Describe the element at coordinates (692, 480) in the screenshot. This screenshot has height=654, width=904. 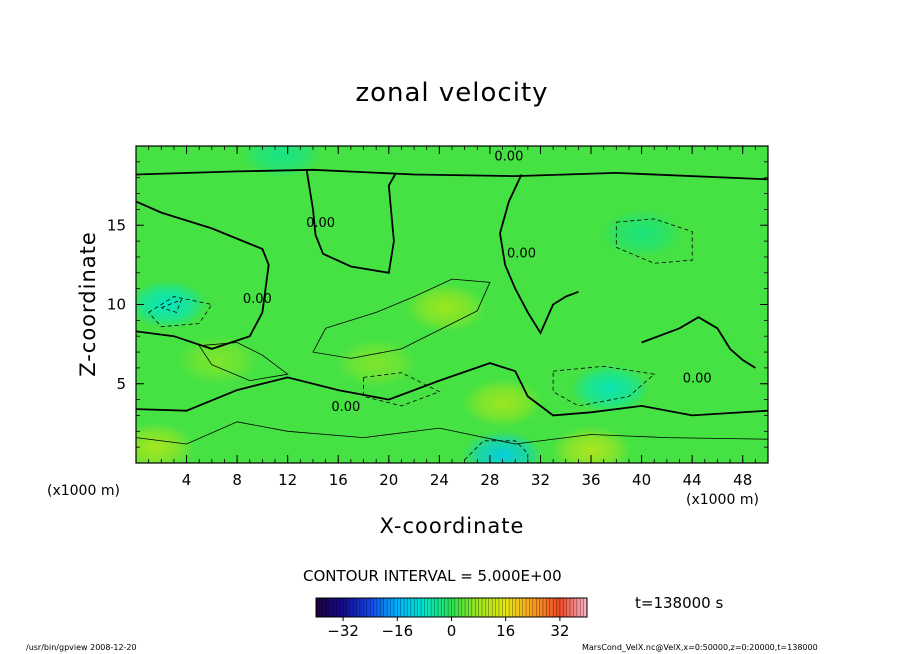
I see `x-tick-label: 44` at that location.